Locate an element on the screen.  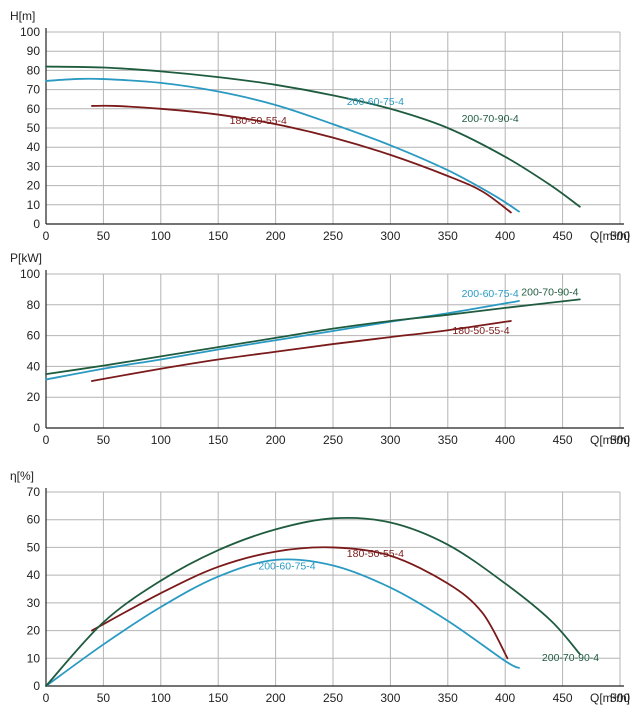
y-axis-title: η[%] is located at coordinates (22, 476).